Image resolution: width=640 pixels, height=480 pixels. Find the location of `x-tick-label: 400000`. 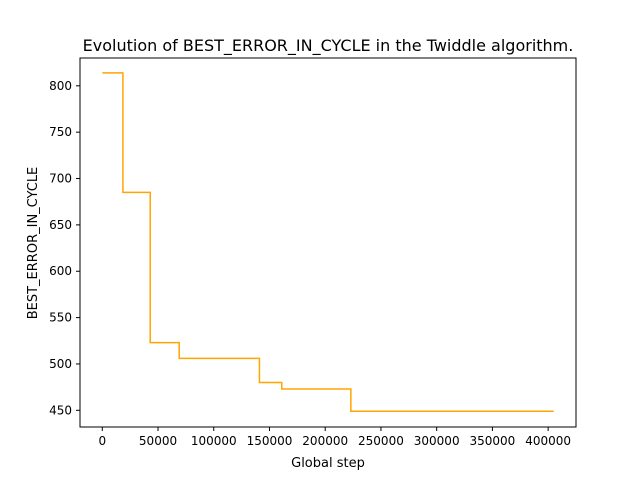

x-tick-label: 400000 is located at coordinates (548, 441).